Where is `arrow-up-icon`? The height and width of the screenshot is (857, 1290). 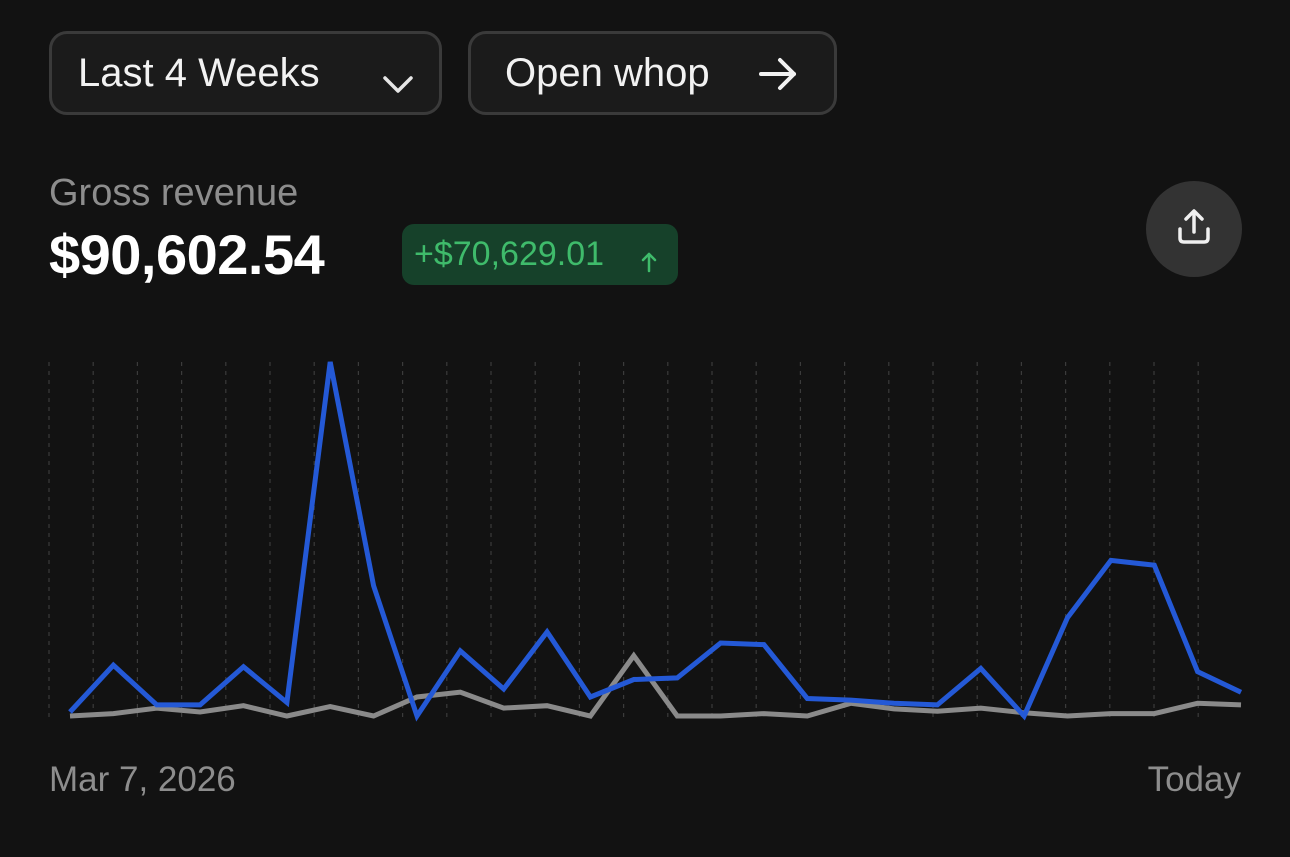
arrow-up-icon is located at coordinates (649, 262).